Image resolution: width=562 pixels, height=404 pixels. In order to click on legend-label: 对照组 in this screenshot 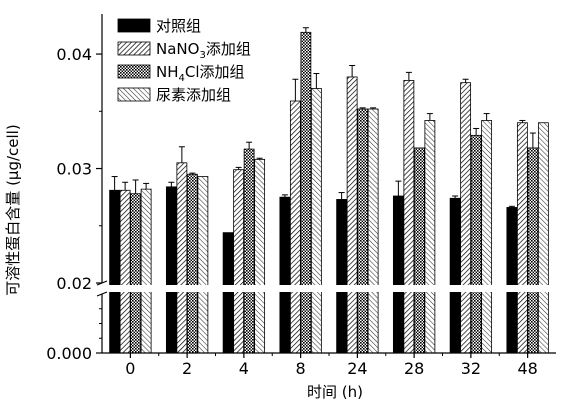, I will do `click(178, 26)`.